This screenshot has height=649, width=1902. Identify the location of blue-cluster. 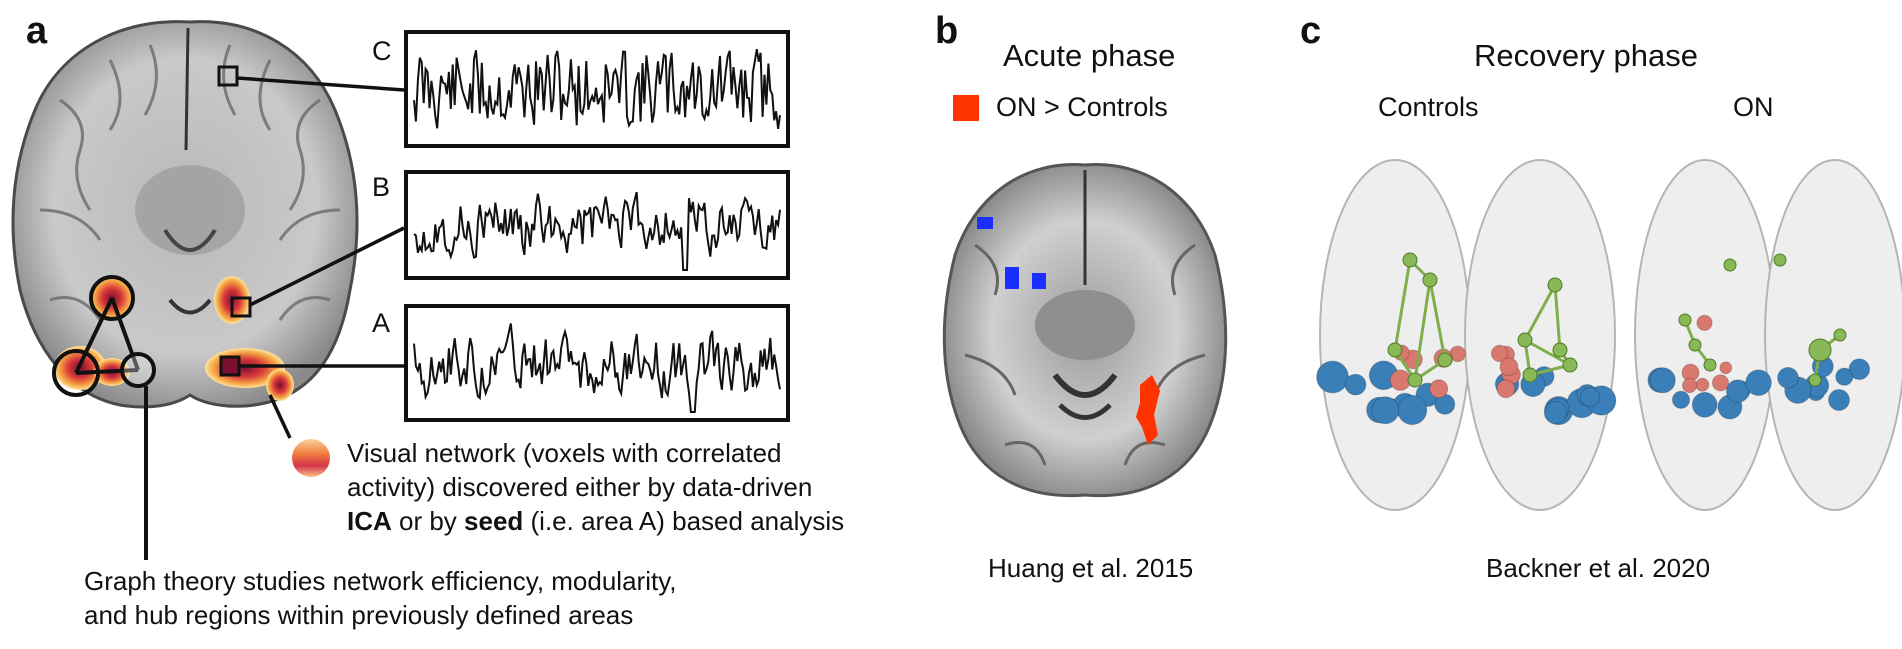
(985, 223).